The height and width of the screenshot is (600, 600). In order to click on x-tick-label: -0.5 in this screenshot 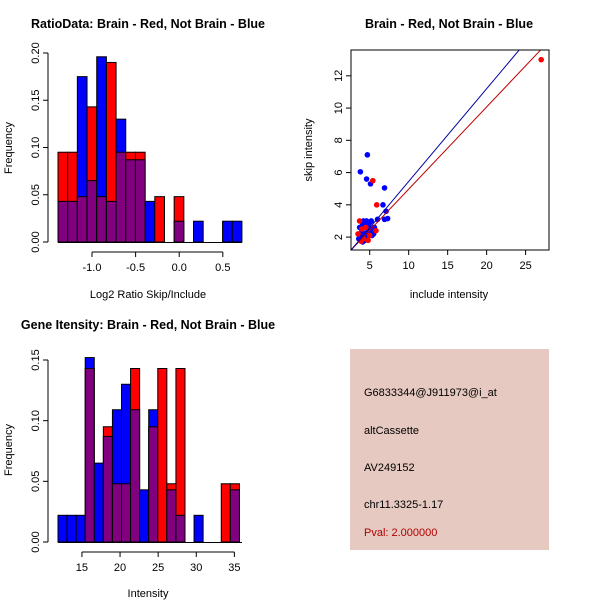, I will do `click(135, 268)`.